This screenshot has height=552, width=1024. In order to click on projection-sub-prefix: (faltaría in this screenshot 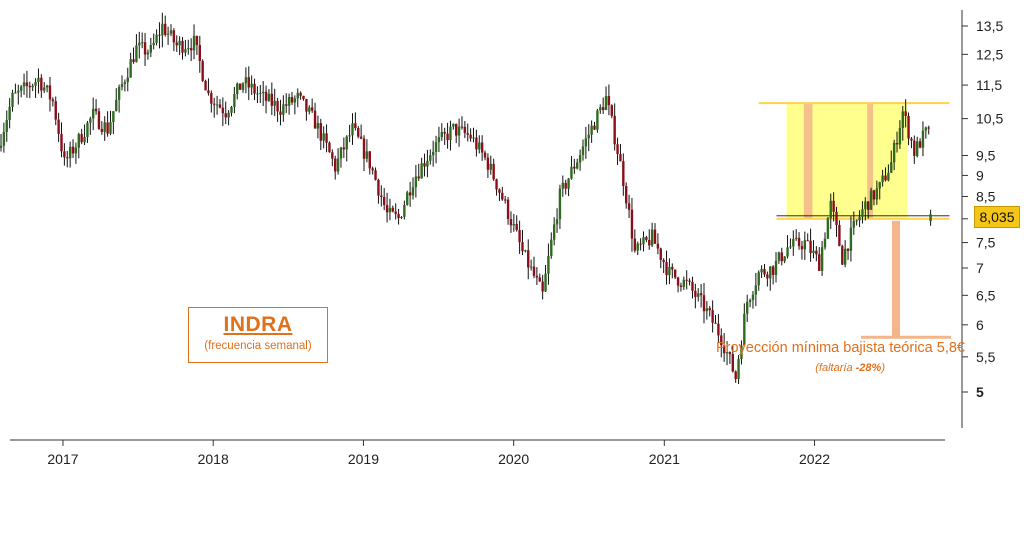, I will do `click(835, 368)`.